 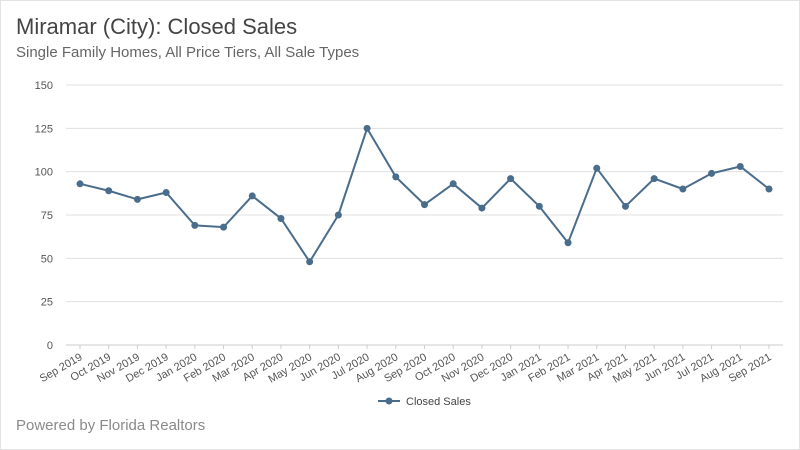 I want to click on legend: Closed Sales, so click(x=424, y=402).